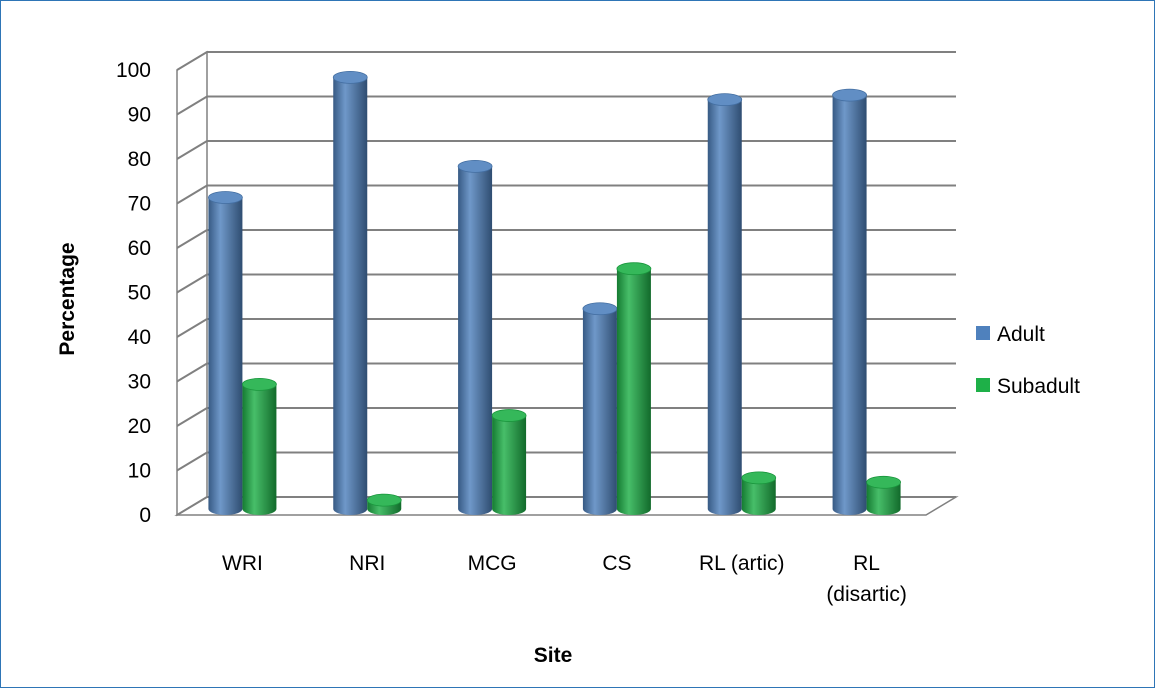  Describe the element at coordinates (492, 563) in the screenshot. I see `x-tick-label: MCG` at that location.